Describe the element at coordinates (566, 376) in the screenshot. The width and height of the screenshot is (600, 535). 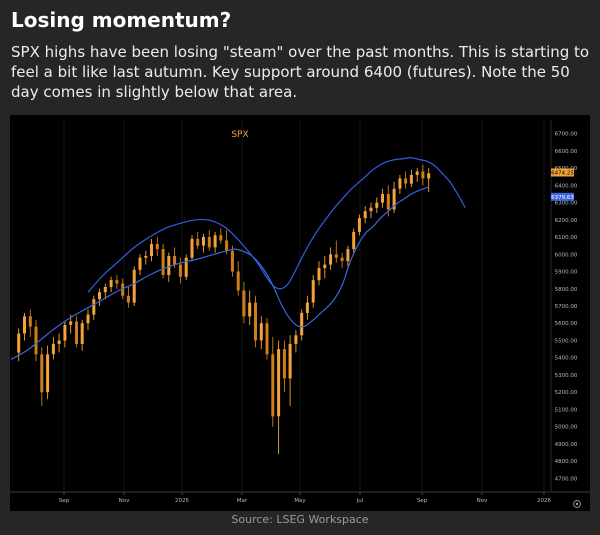
I see `y-tick-label: 5300.00` at that location.